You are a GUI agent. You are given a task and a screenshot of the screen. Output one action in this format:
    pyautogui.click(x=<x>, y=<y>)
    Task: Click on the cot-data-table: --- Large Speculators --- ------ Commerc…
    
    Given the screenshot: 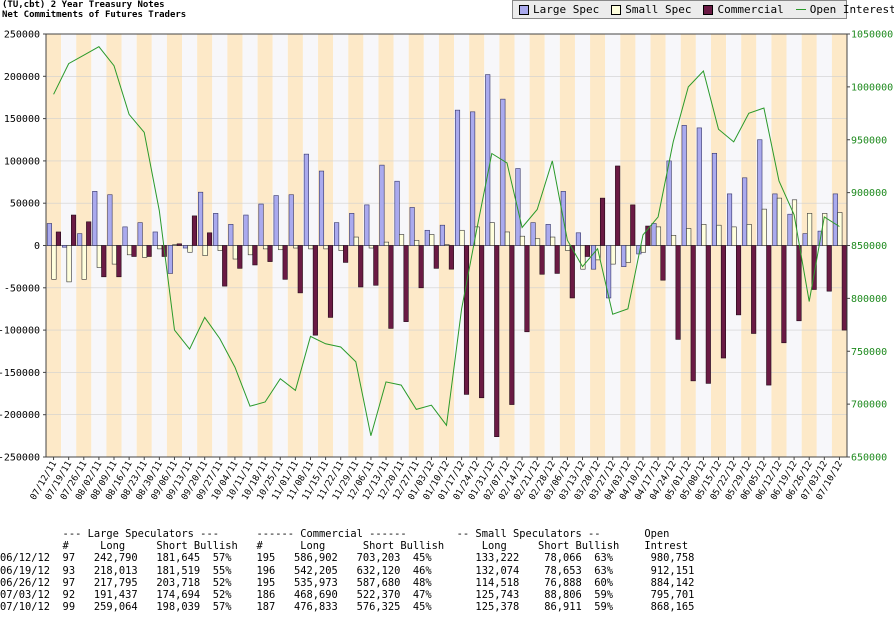 What is the action you would take?
    pyautogui.click(x=347, y=570)
    